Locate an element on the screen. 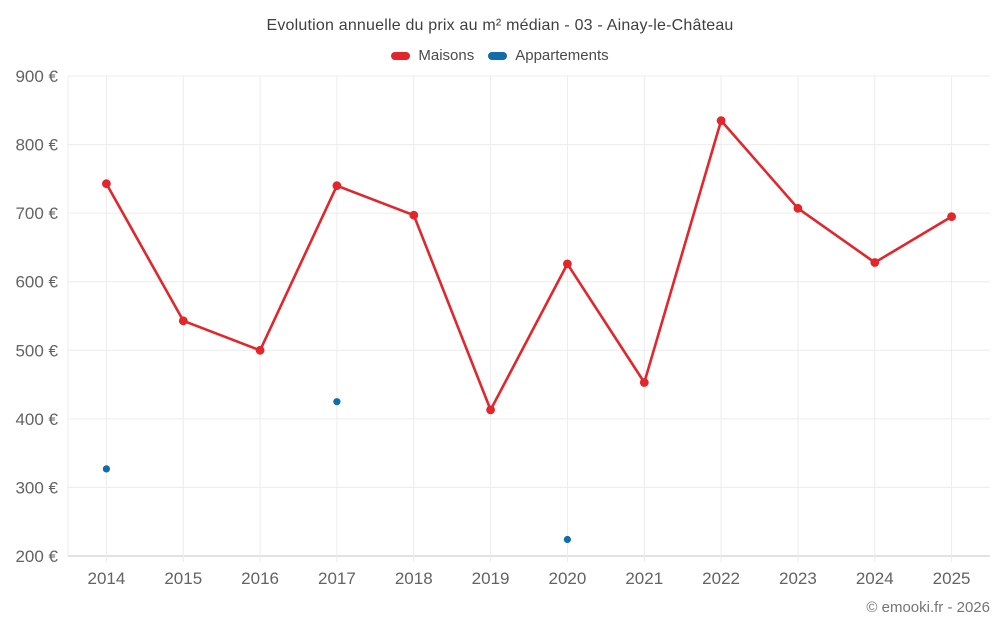 Image resolution: width=1000 pixels, height=625 pixels. x-tick-label: 2020 is located at coordinates (568, 578).